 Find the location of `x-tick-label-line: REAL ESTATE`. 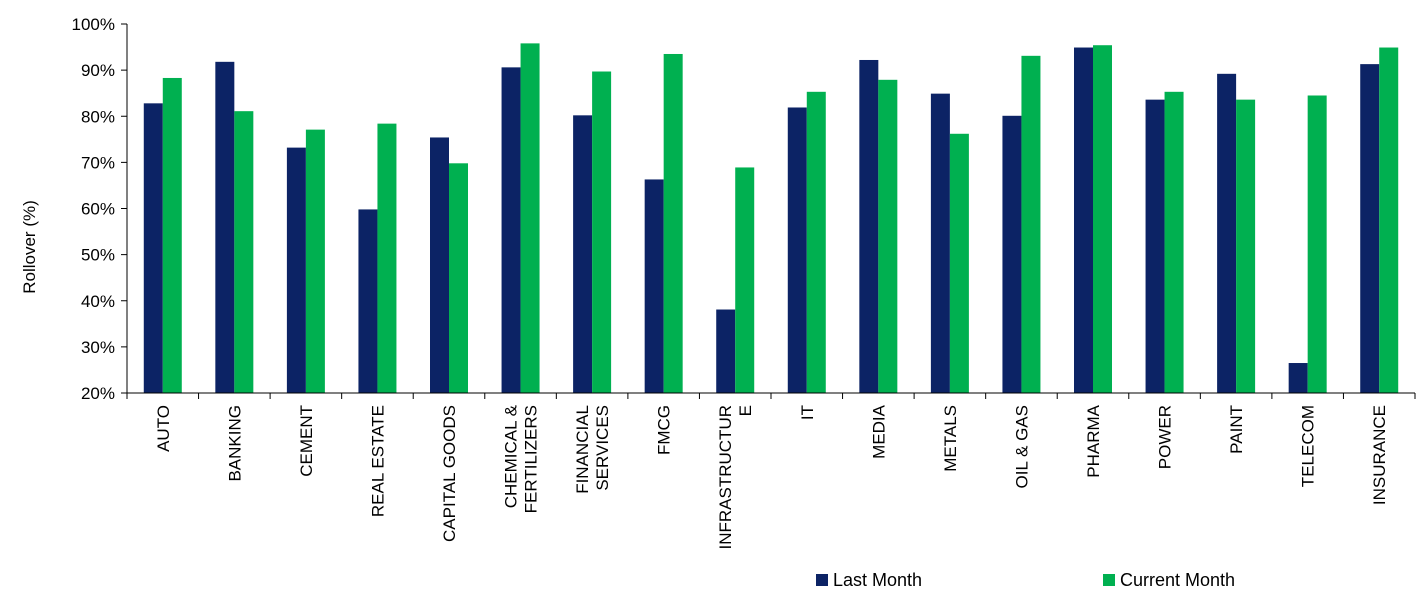

x-tick-label-line: REAL ESTATE is located at coordinates (377, 461).